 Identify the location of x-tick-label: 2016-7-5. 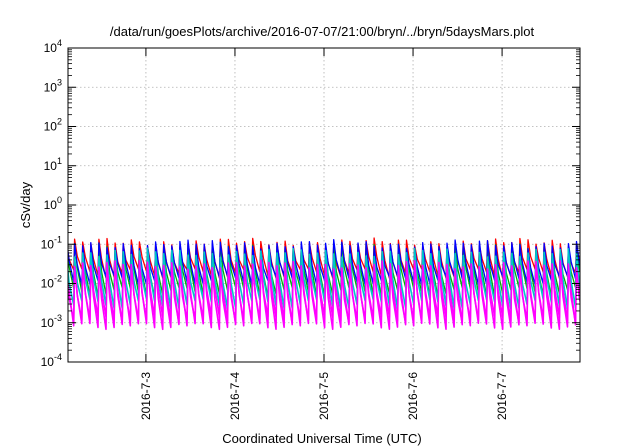
(324, 396).